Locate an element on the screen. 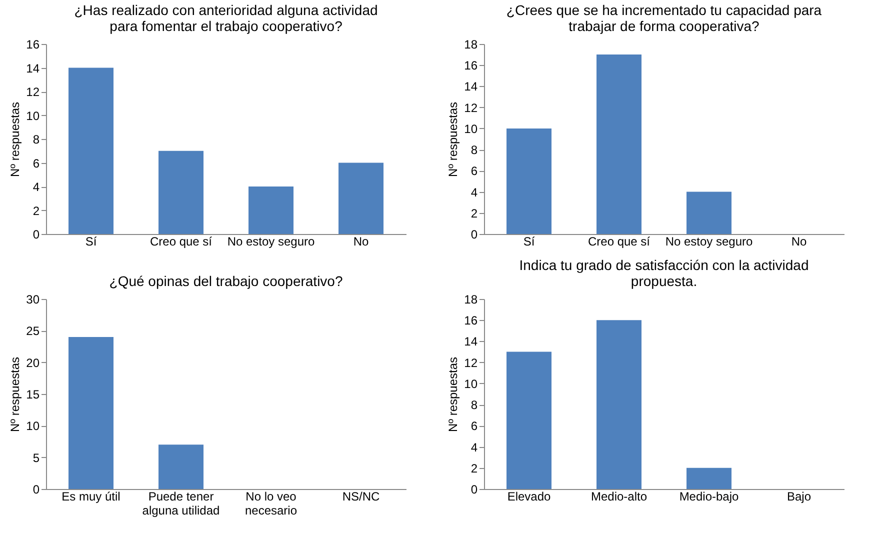  y-tick-label: 25 is located at coordinates (33, 331).